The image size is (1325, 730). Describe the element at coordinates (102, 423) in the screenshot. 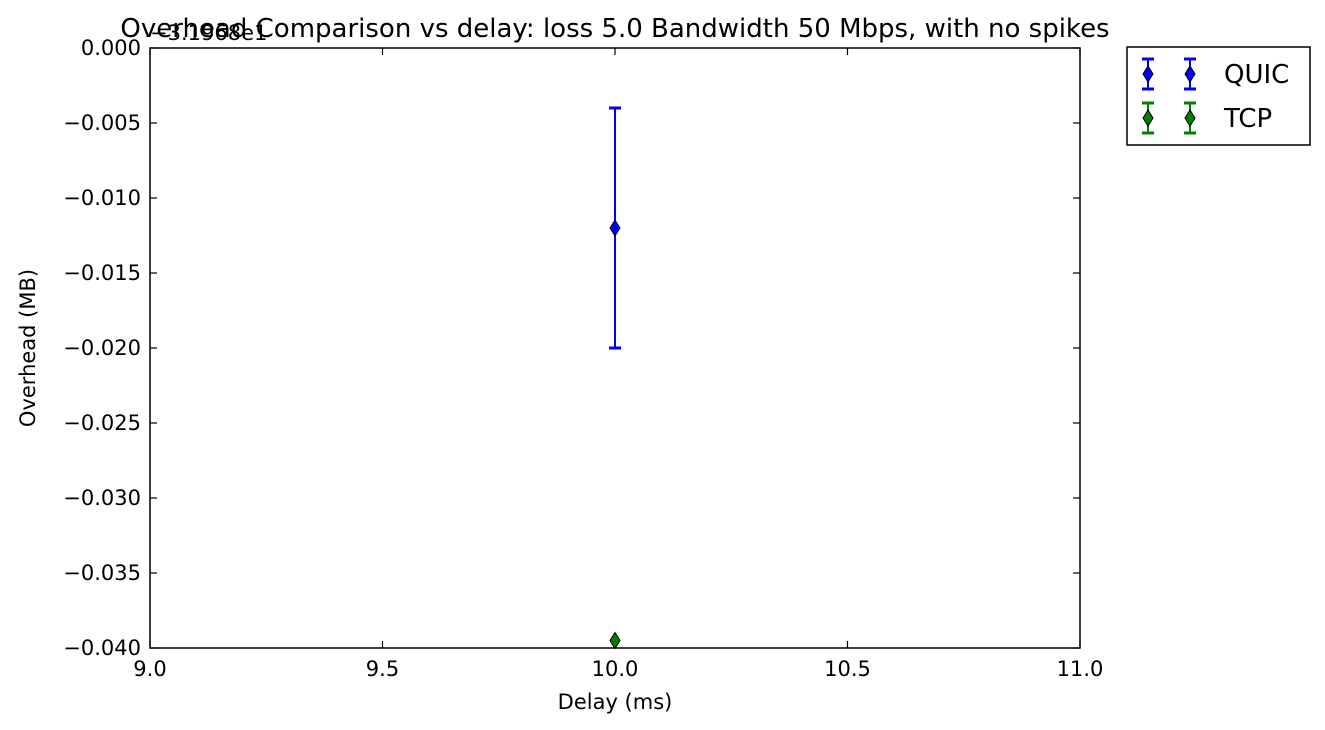

I see `y-tick-label: −0.025` at that location.